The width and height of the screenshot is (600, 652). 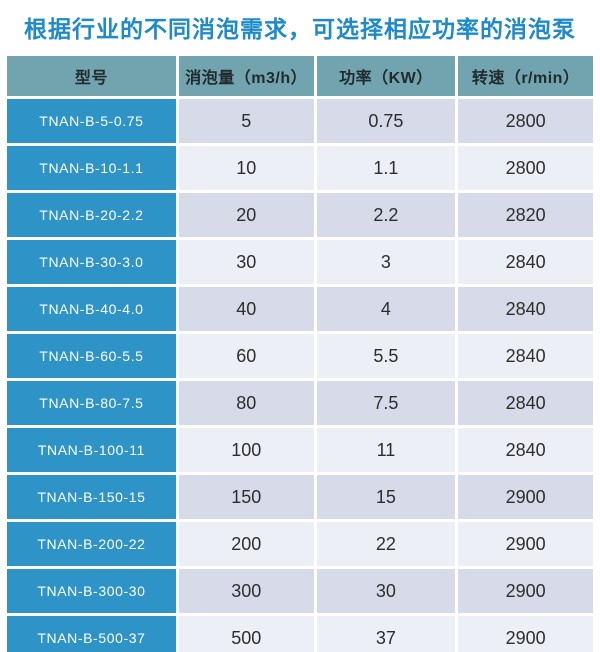 What do you see at coordinates (91, 262) in the screenshot?
I see `model-cell: TNAN-B-30-3.0` at bounding box center [91, 262].